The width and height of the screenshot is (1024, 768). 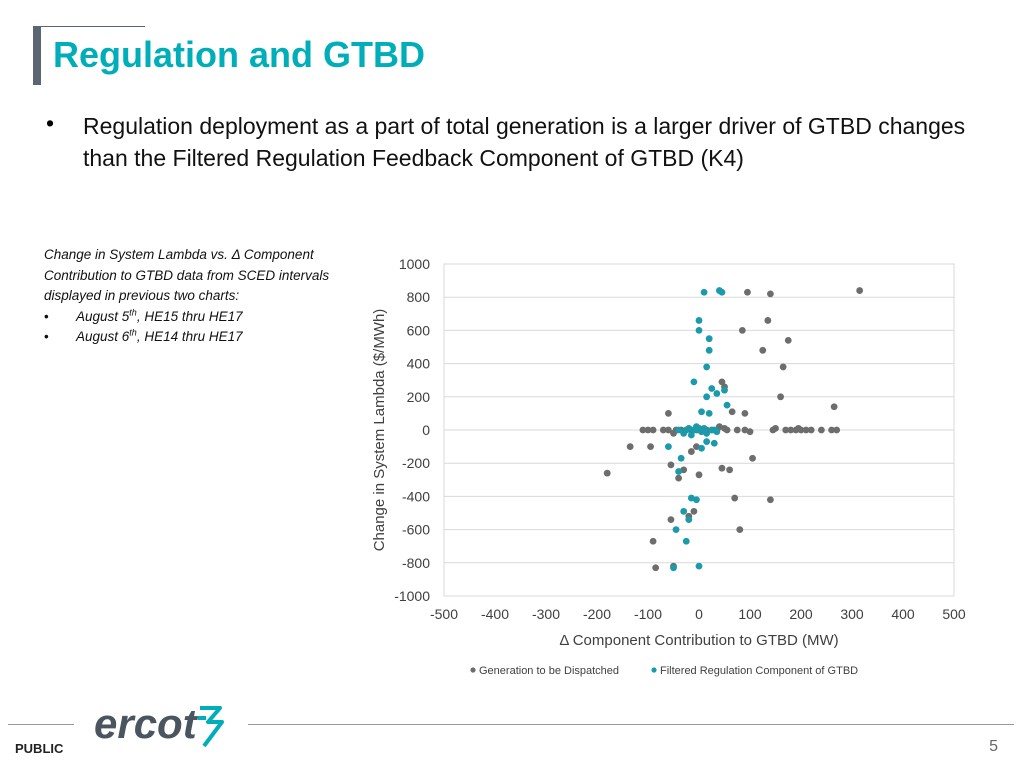 I want to click on footer-public-label: PUBLIC, so click(x=39, y=748).